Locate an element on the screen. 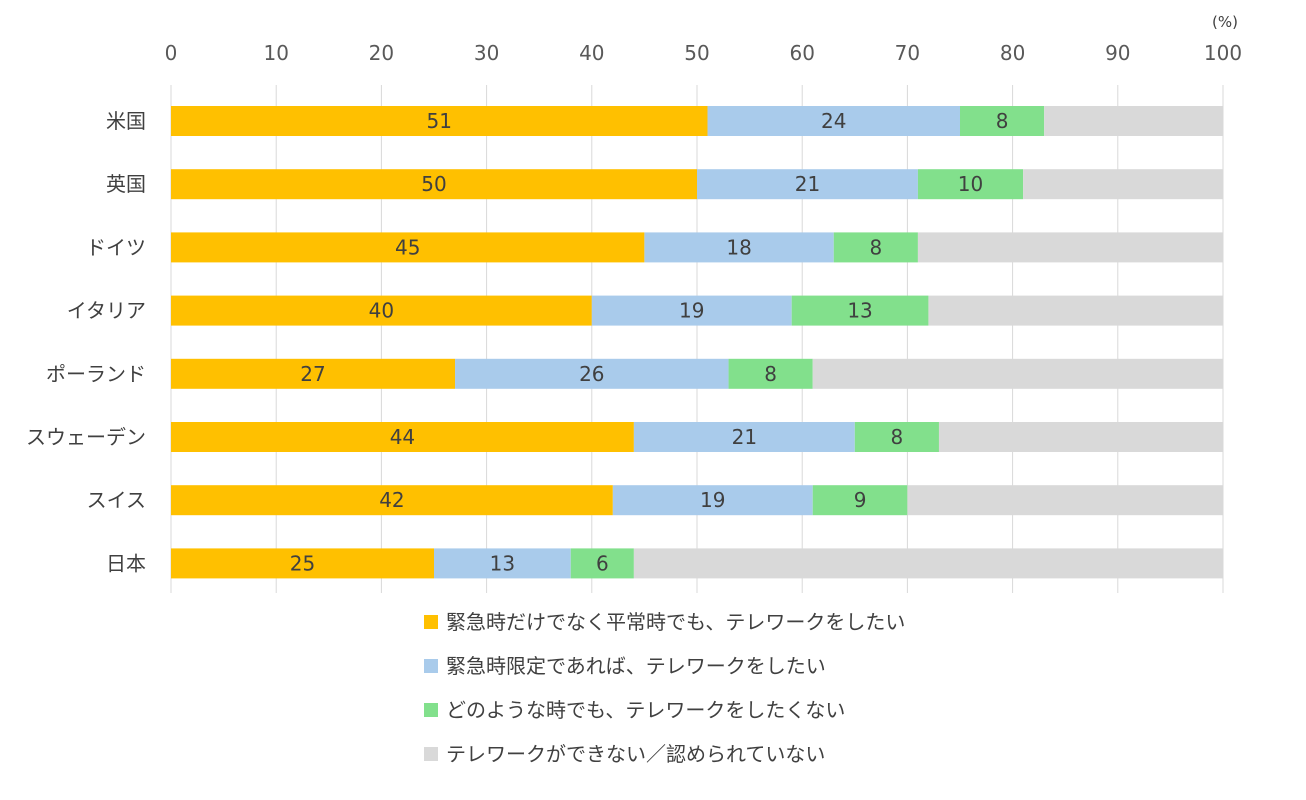  data-label: 44 is located at coordinates (402, 437).